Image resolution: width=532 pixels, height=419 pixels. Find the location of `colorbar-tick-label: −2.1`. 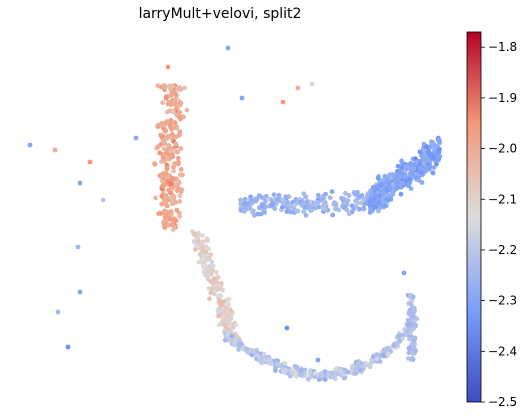

colorbar-tick-label: −2.1 is located at coordinates (502, 199).